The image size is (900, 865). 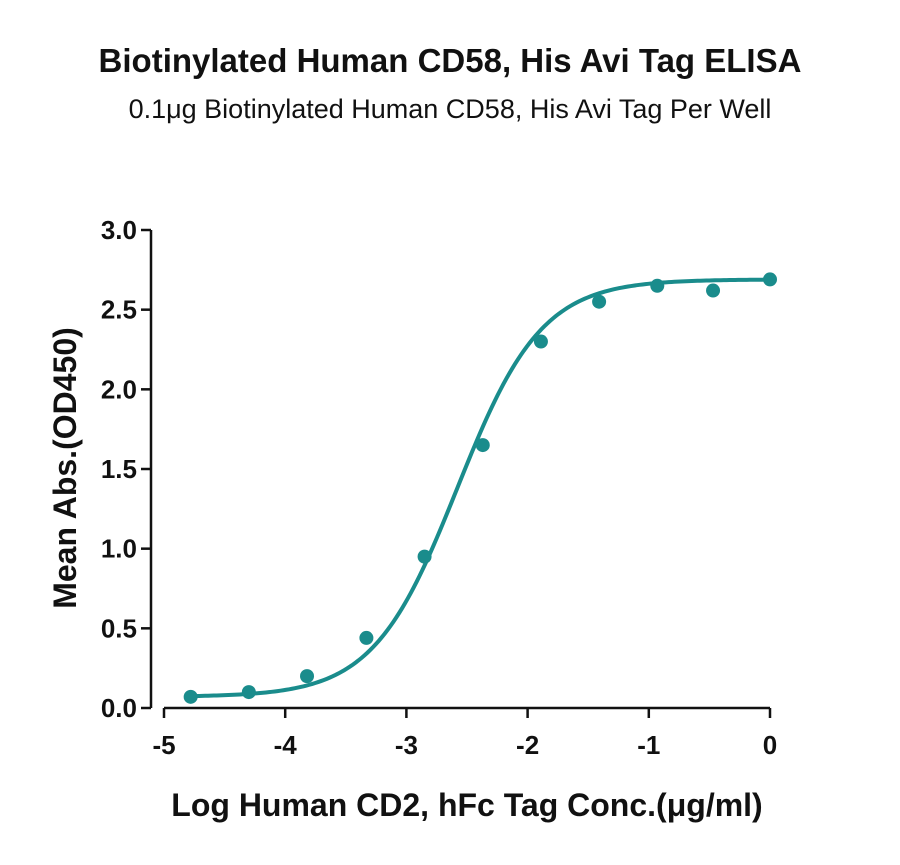 What do you see at coordinates (163, 745) in the screenshot?
I see `x-tick-label: -5` at bounding box center [163, 745].